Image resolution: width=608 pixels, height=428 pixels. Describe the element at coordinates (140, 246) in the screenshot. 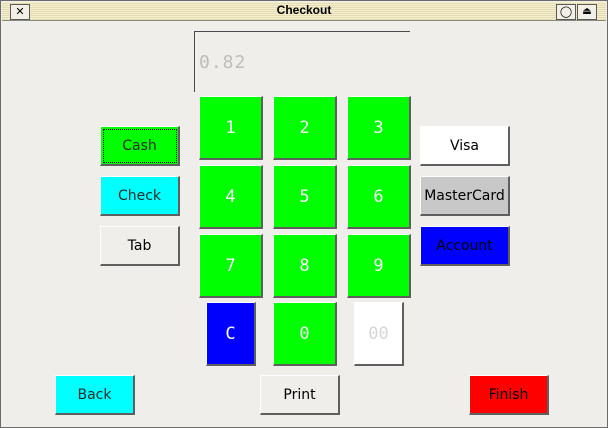

I see `tab-button: Tab` at that location.